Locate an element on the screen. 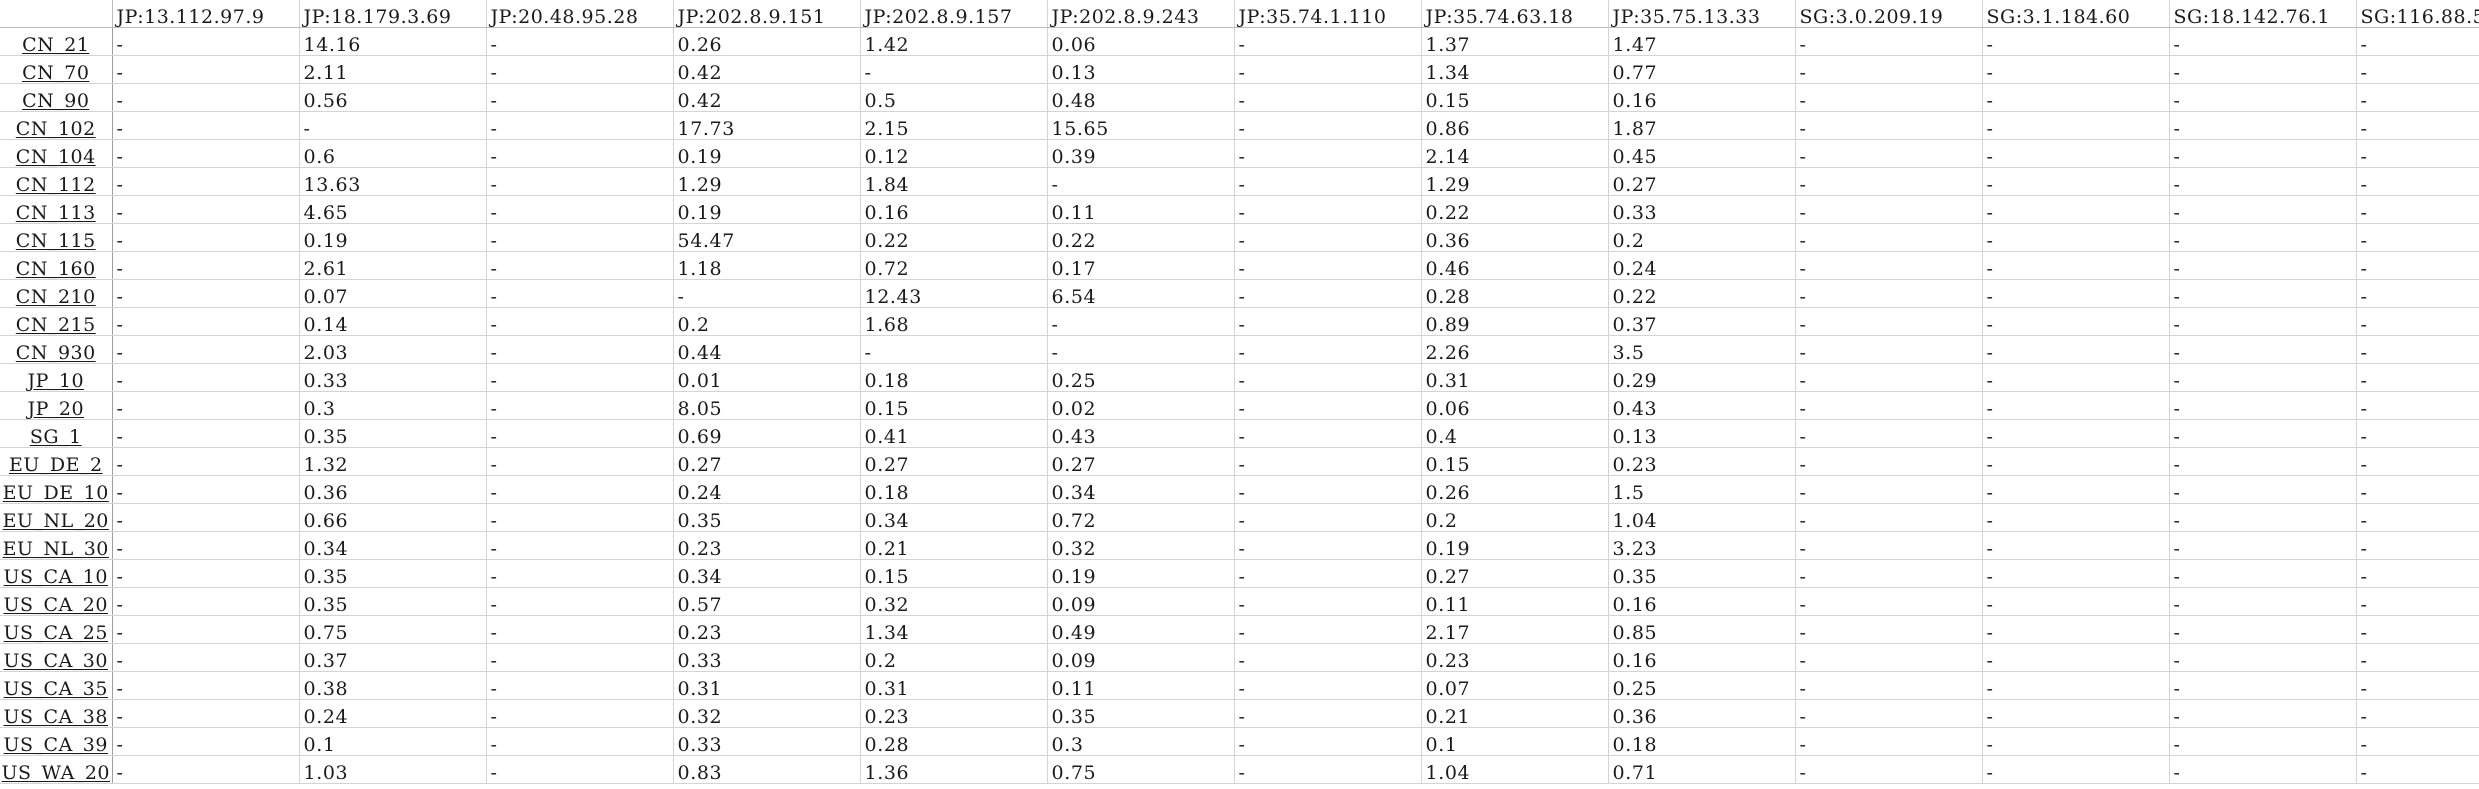  row-label: CN_210 is located at coordinates (56, 293).